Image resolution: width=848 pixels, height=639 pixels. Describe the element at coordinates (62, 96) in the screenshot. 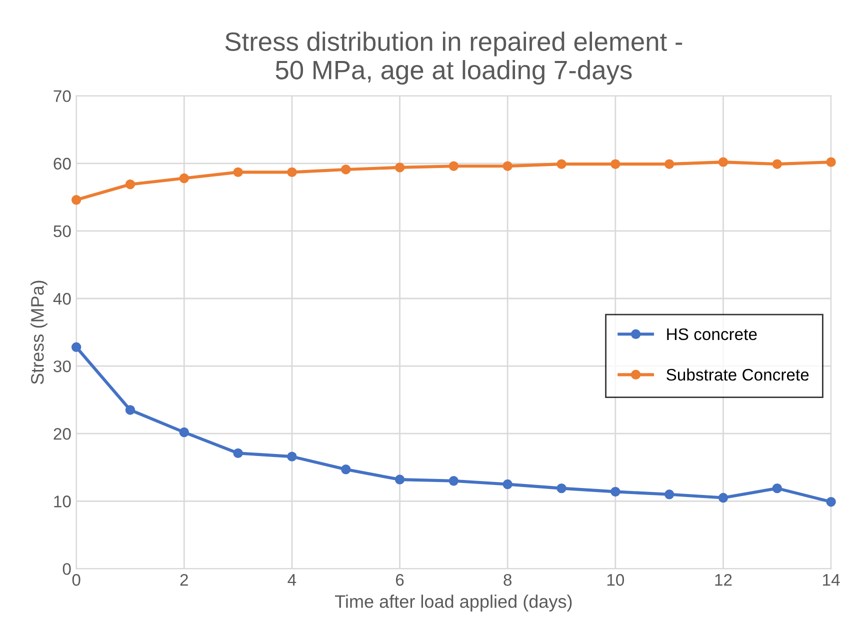

I see `y-tick-label: 70` at that location.